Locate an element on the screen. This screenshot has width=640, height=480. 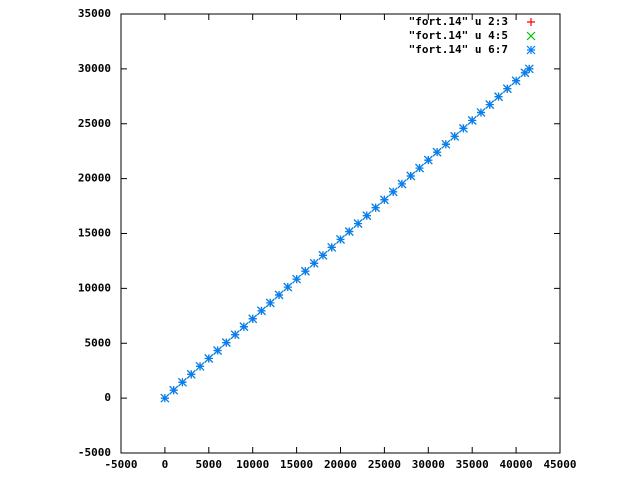
legend-label: "fort.14" u 2:3 is located at coordinates (458, 21).